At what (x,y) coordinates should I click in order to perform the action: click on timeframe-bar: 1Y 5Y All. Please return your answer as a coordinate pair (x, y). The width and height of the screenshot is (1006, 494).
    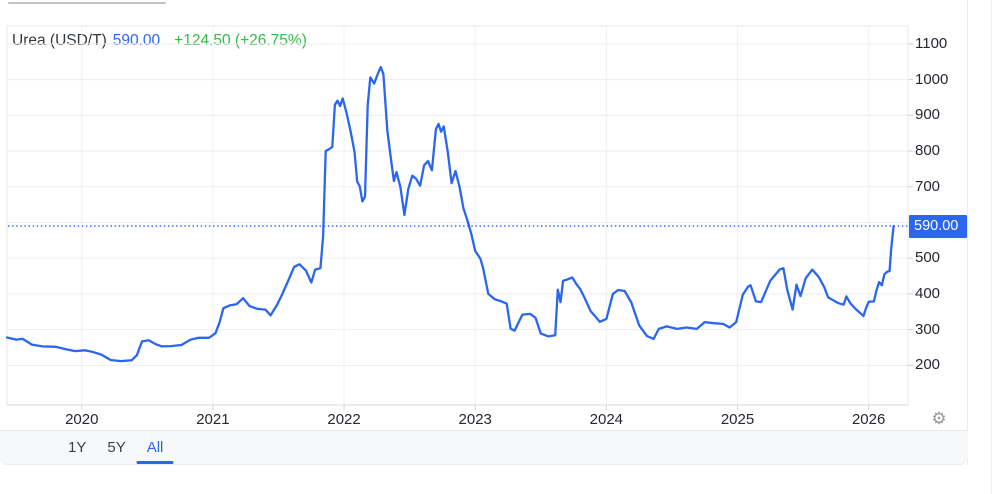
    Looking at the image, I should click on (484, 447).